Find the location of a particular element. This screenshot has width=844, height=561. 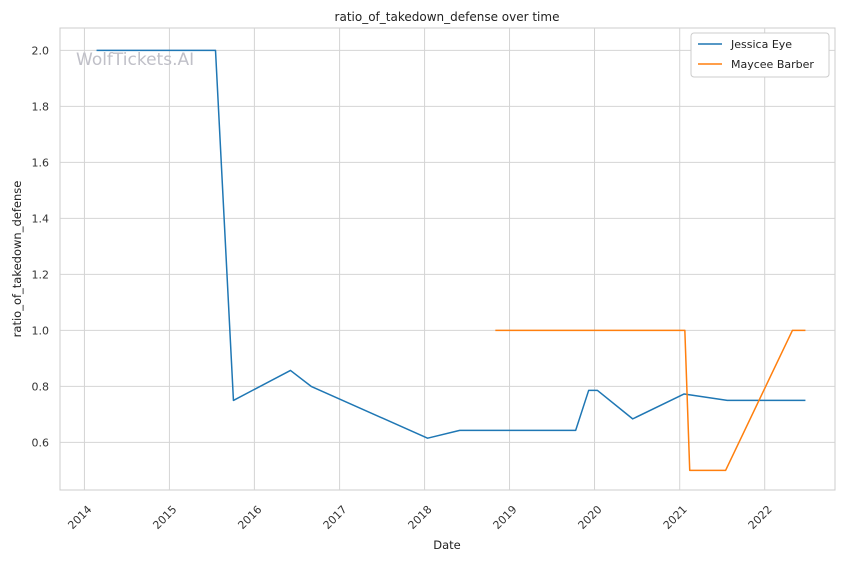

x-tick-label: 2015 is located at coordinates (164, 517).